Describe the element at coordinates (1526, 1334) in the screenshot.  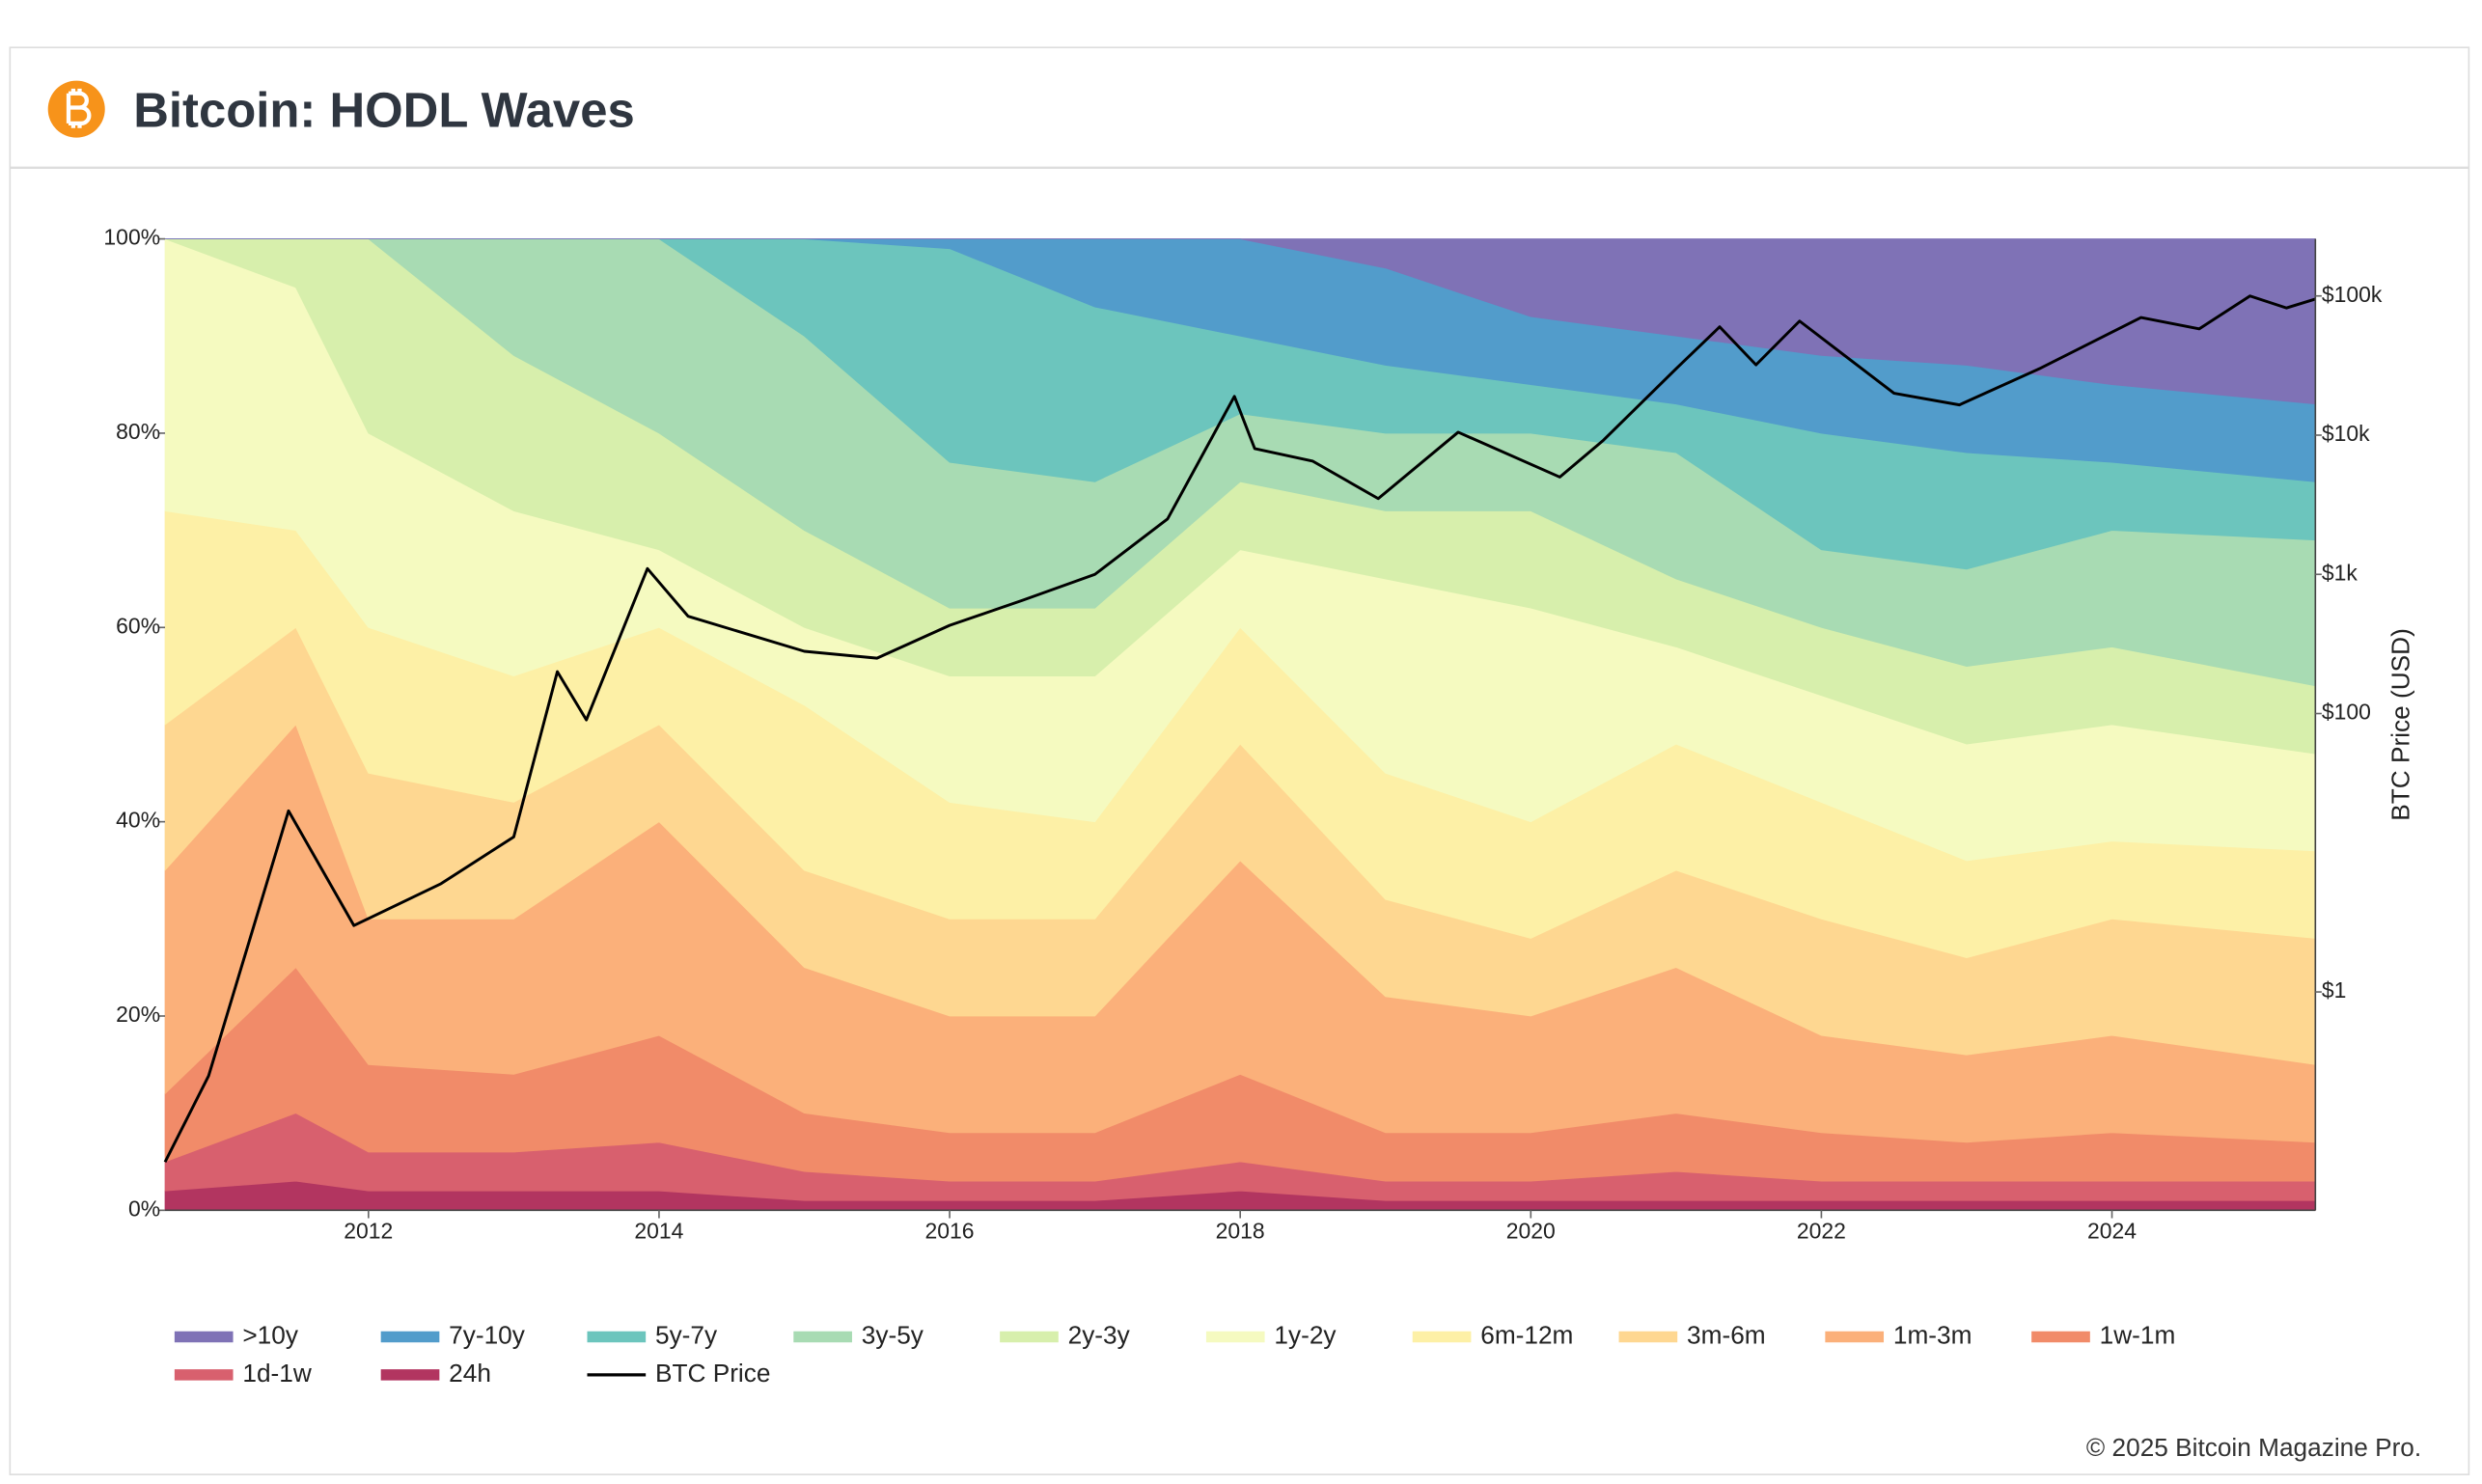
I see `legend-label: 6m-12m` at that location.